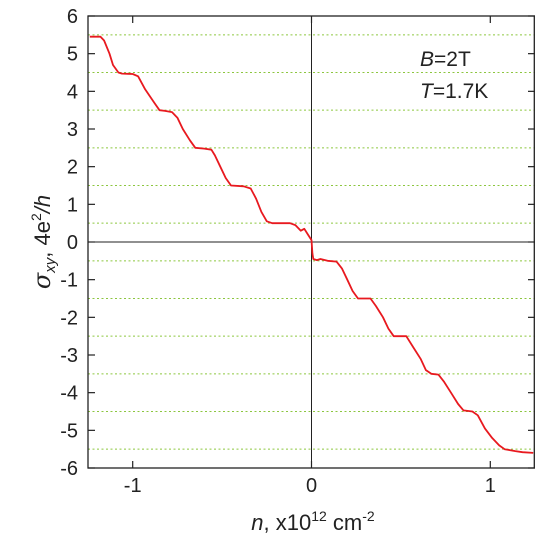 The width and height of the screenshot is (535, 542). Describe the element at coordinates (42, 280) in the screenshot. I see `y-axis-var: σ` at that location.